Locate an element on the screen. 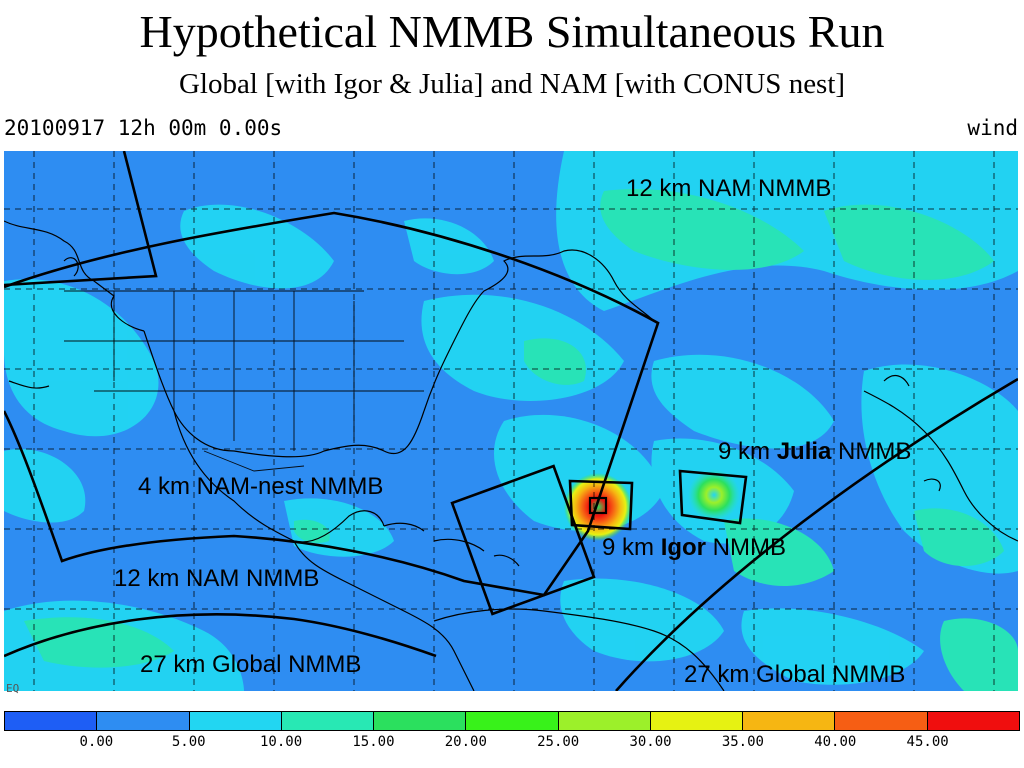 This screenshot has height=768, width=1024. colorbar-tick-label: 30.00 is located at coordinates (650, 742).